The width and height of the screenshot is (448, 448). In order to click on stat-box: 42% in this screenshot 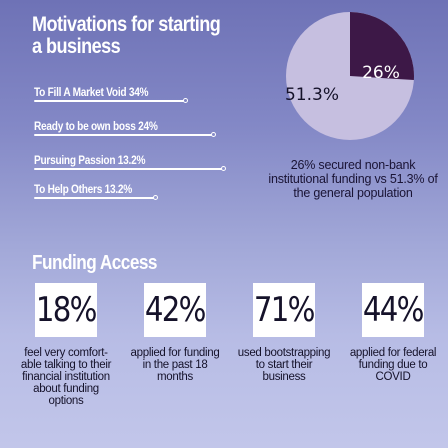, I will do `click(175, 310)`.